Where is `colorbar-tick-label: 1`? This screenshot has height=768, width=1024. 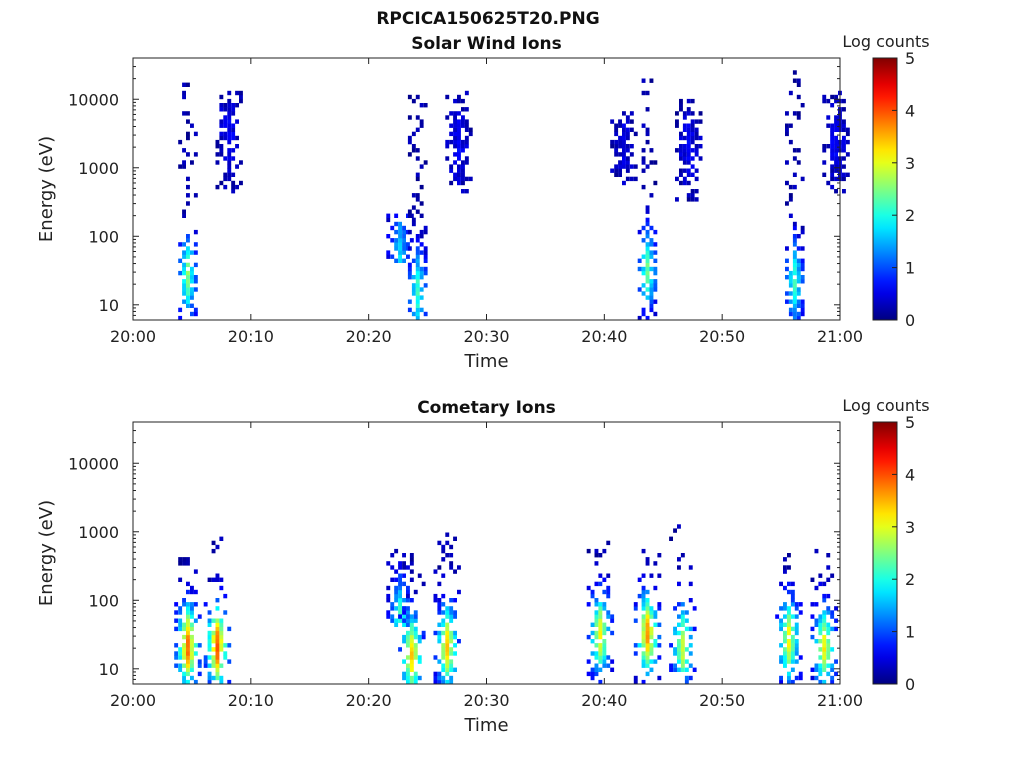 colorbar-tick-label: 1 is located at coordinates (910, 268).